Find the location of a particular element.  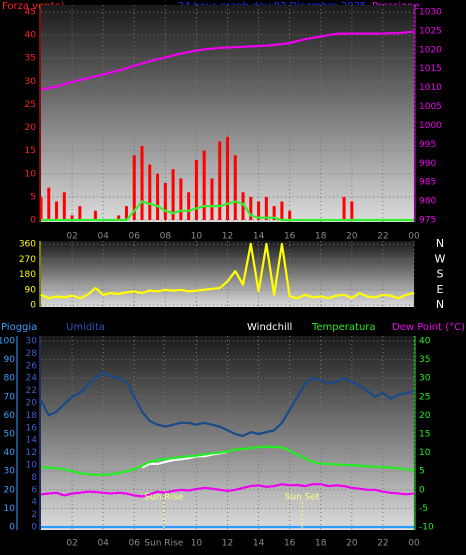

y2-tick-label: 975 is located at coordinates (427, 221).